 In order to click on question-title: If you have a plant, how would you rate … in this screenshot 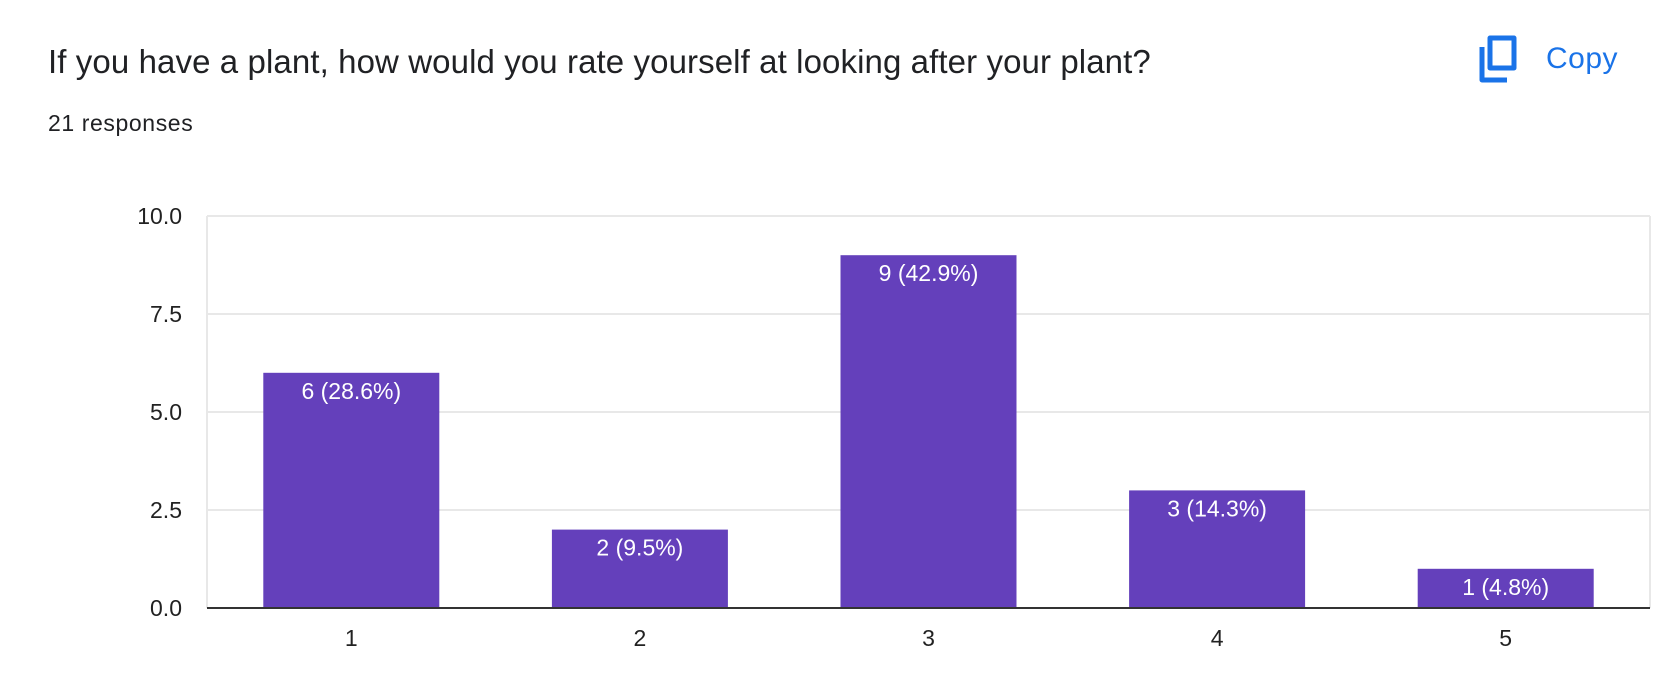, I will do `click(599, 61)`.